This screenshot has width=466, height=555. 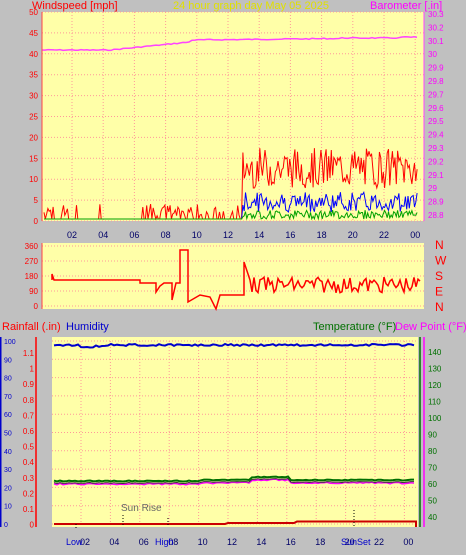 What do you see at coordinates (432, 501) in the screenshot?
I see `temperature-tick: 50` at bounding box center [432, 501].